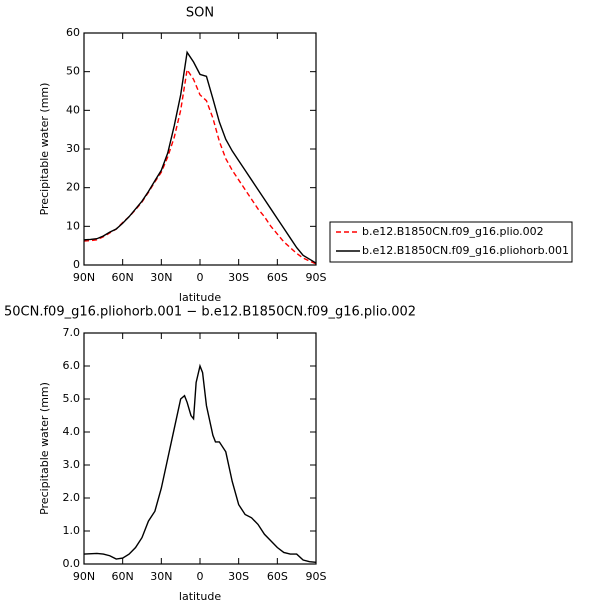  I want to click on y-tick-label: 7.0, so click(72, 332).